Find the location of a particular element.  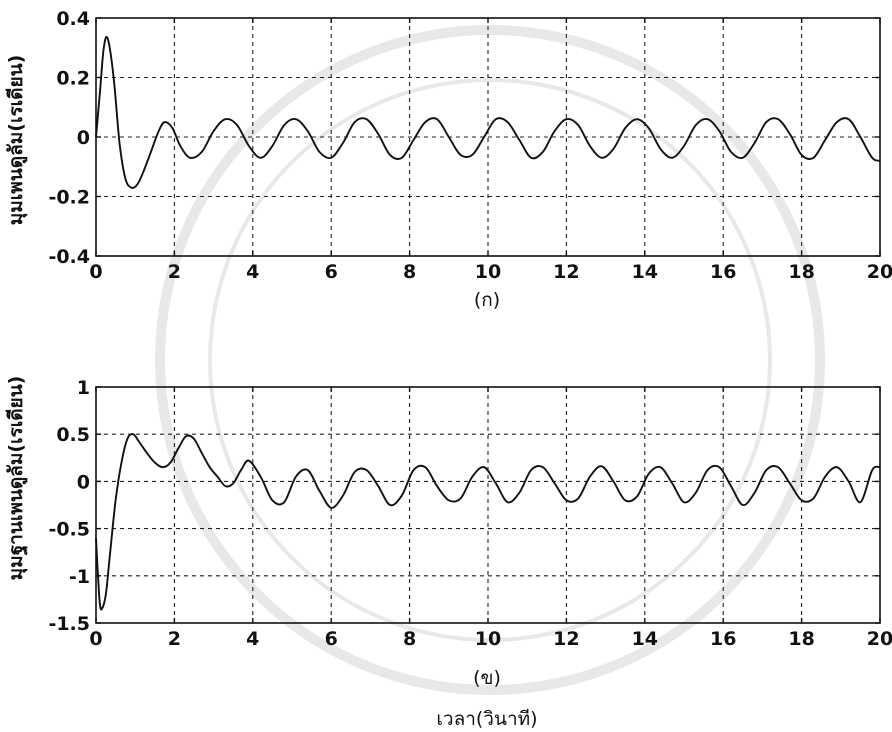

y-tick-label: -0.4 is located at coordinates (69, 257).